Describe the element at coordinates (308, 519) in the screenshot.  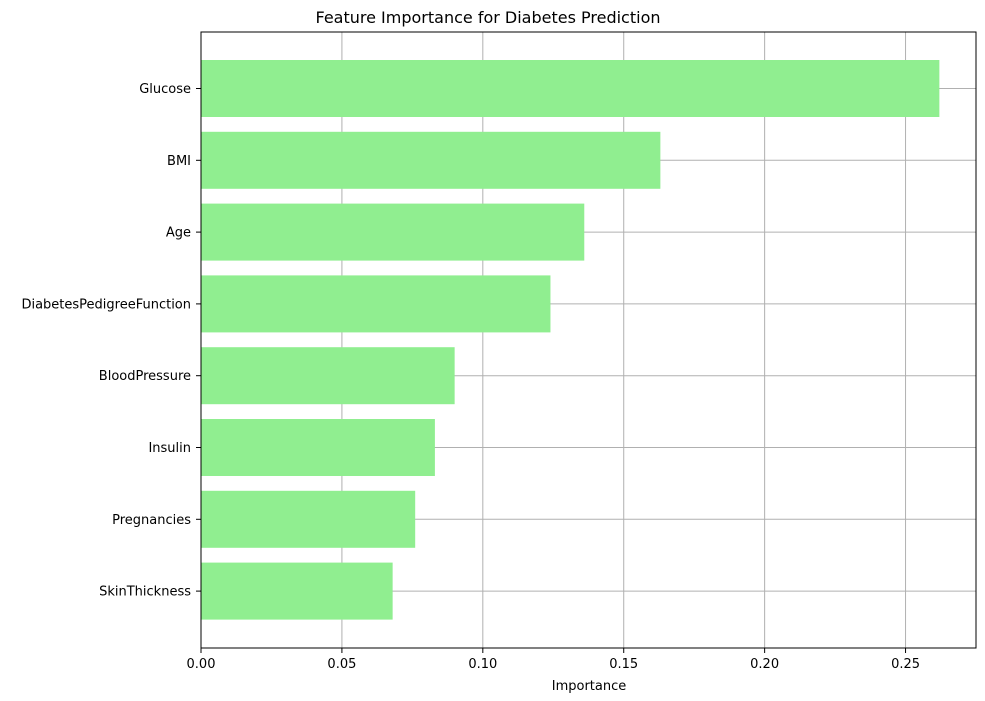
I see `bar-pregnancies` at that location.